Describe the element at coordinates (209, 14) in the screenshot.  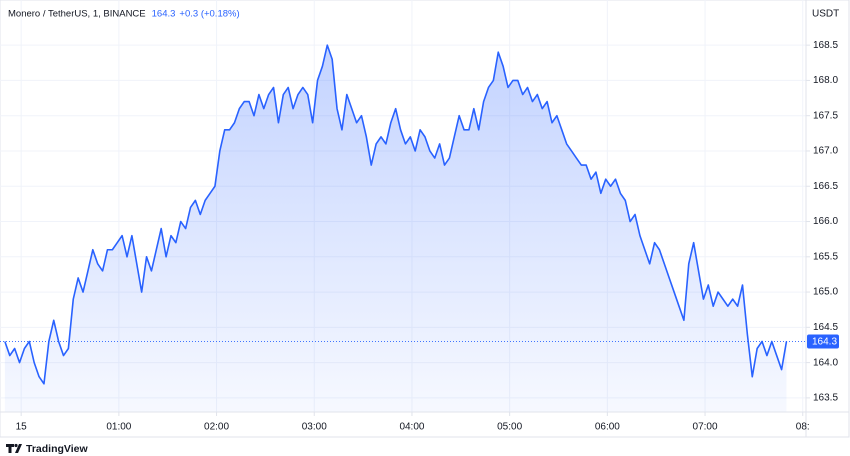
I see `header-change: +0.3 (+0.18%)` at that location.